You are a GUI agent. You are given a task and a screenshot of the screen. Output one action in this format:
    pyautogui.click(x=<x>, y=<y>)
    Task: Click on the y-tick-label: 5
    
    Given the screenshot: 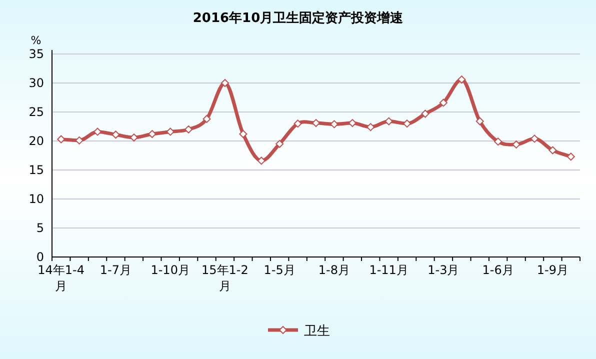 What is the action you would take?
    pyautogui.click(x=40, y=228)
    